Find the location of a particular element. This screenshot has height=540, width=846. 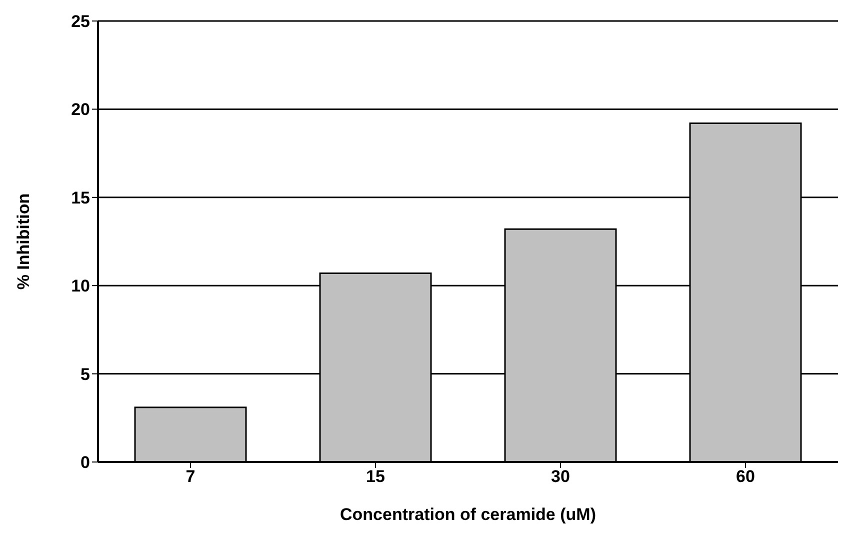

x-tick-label: 15 is located at coordinates (375, 476).